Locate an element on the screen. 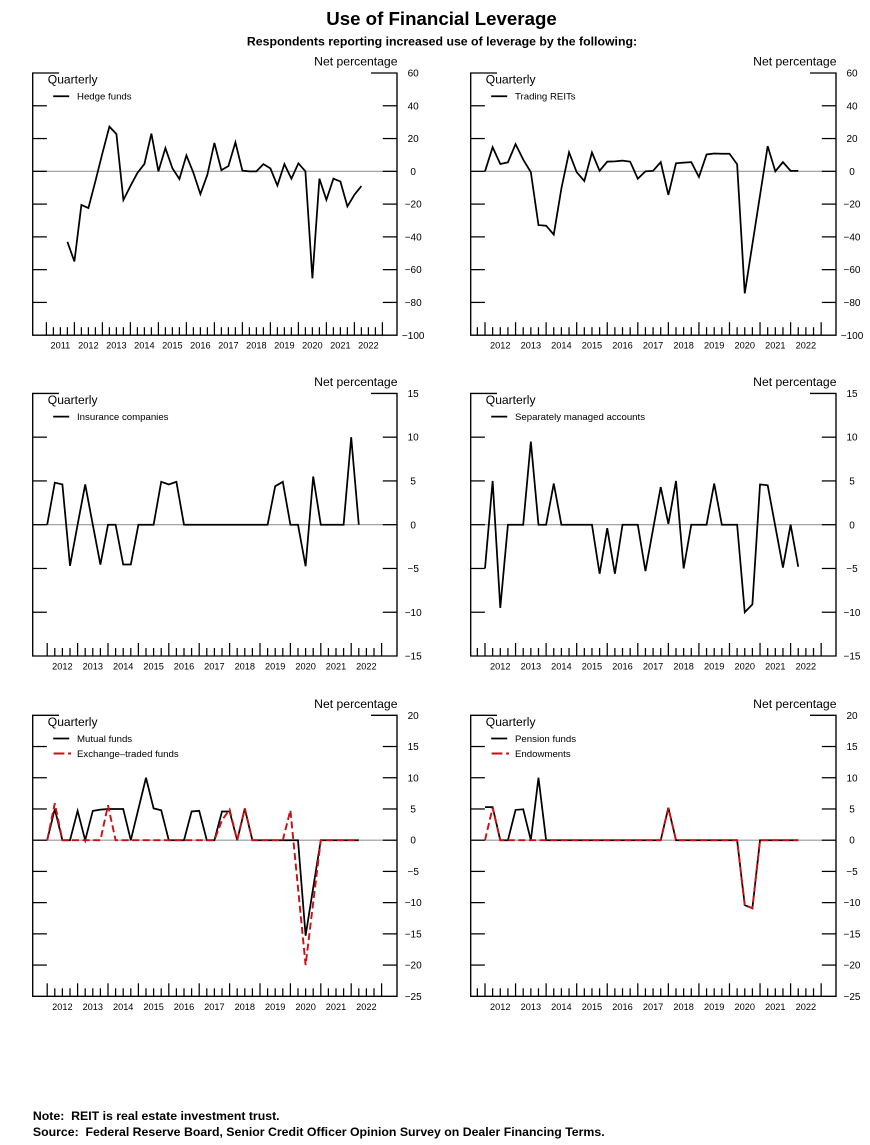 Image resolution: width=870 pixels, height=1145 pixels. svg-text: Separately managed accounts is located at coordinates (580, 417).